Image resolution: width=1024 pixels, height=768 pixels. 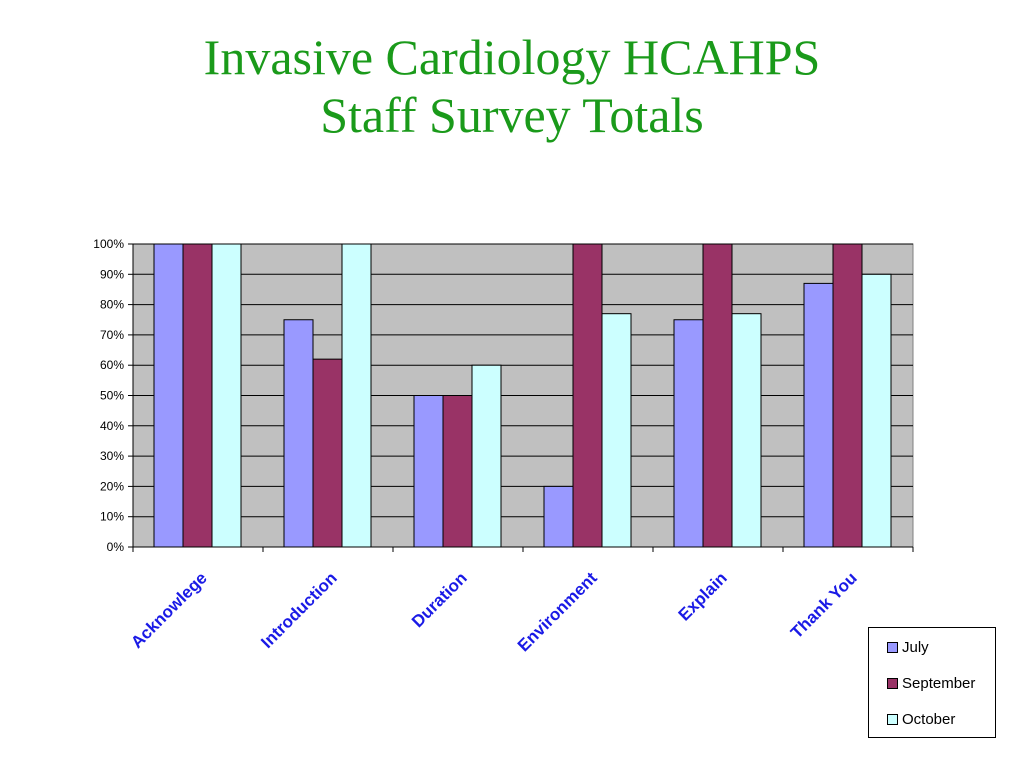 I want to click on y-tick-label: 90%, so click(x=112, y=274).